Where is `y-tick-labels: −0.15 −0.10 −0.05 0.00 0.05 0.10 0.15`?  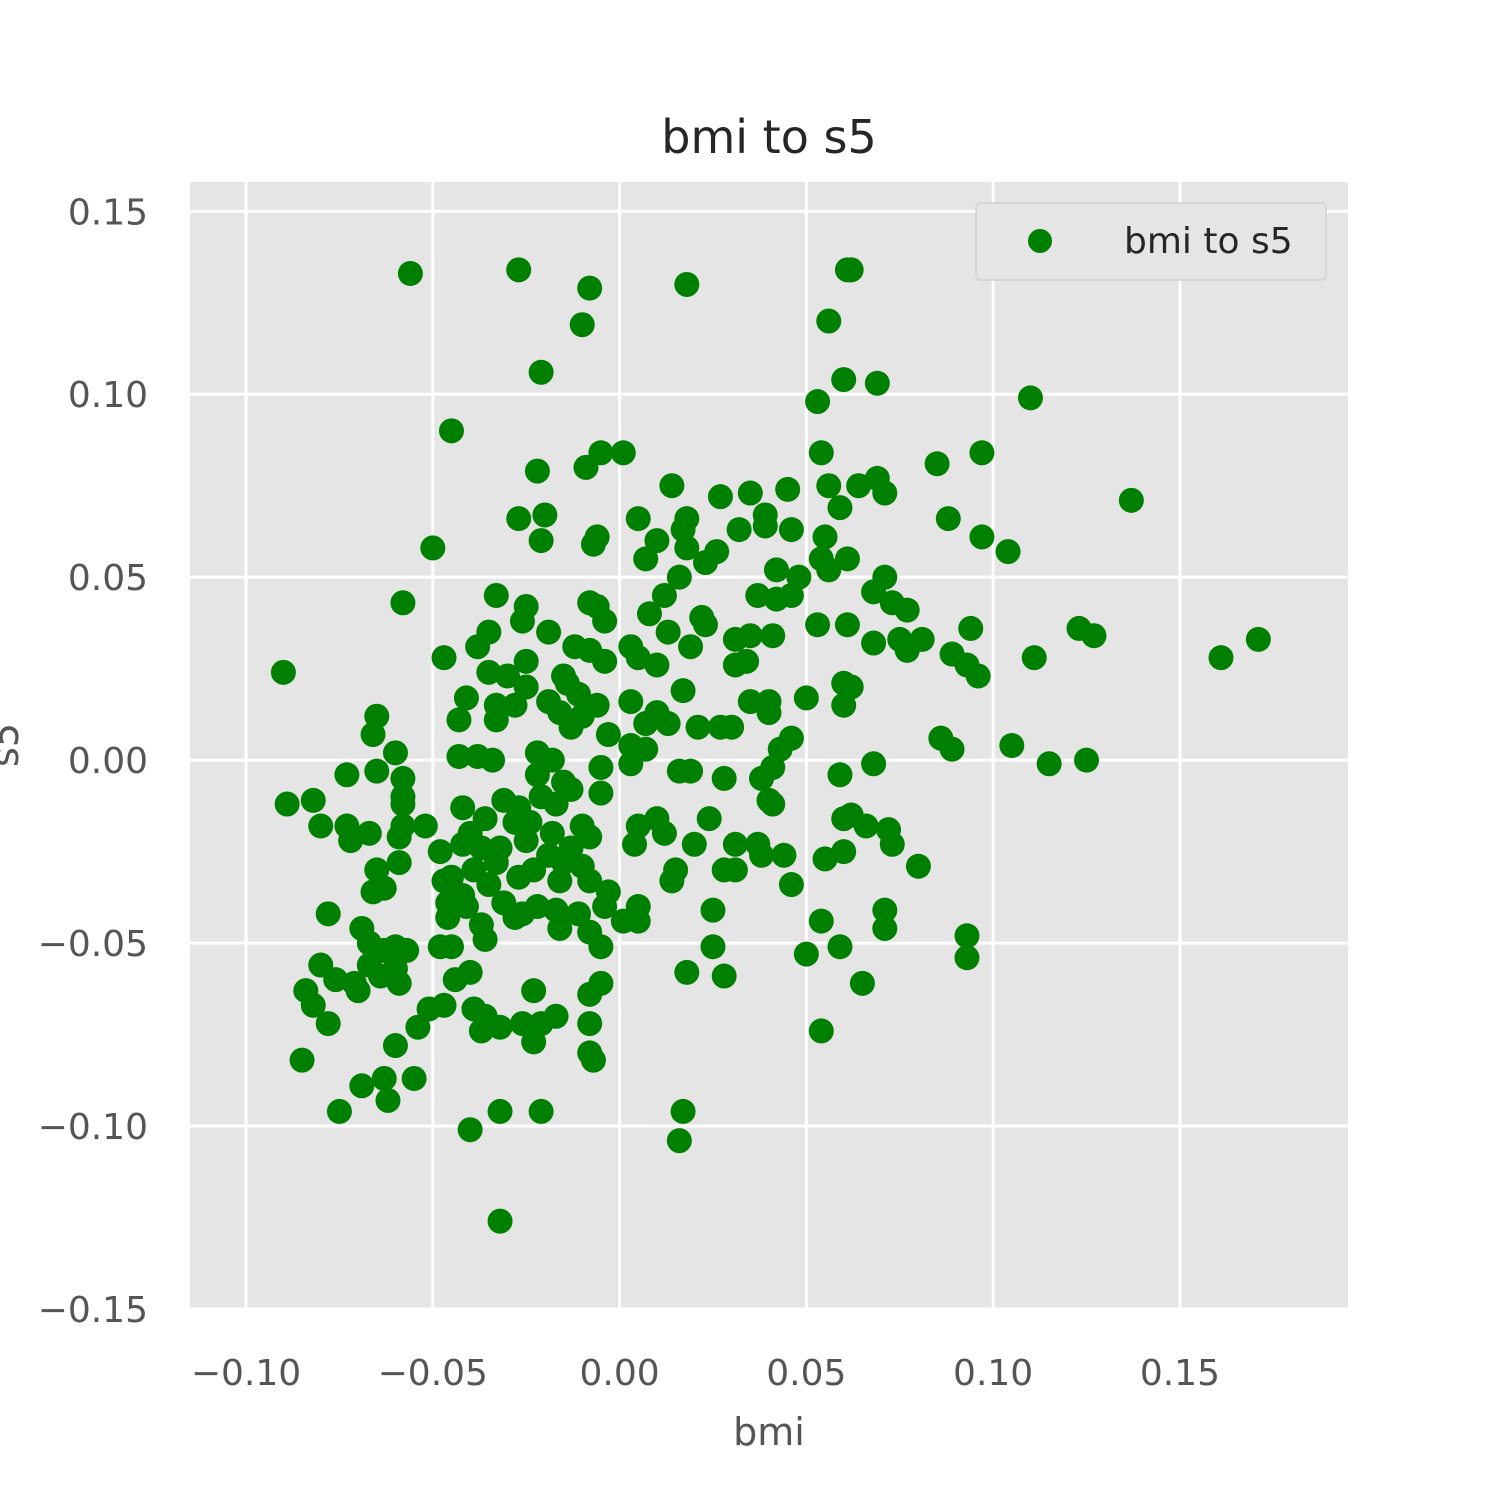 y-tick-labels: −0.15 −0.10 −0.05 0.00 0.05 0.10 0.15 is located at coordinates (93, 761).